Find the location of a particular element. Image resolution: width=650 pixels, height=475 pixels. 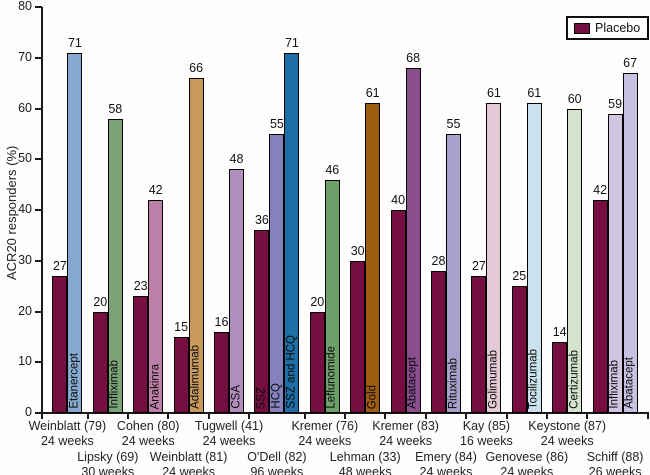

x-group-label: Emery (84) 24 weeks is located at coordinates (446, 462).